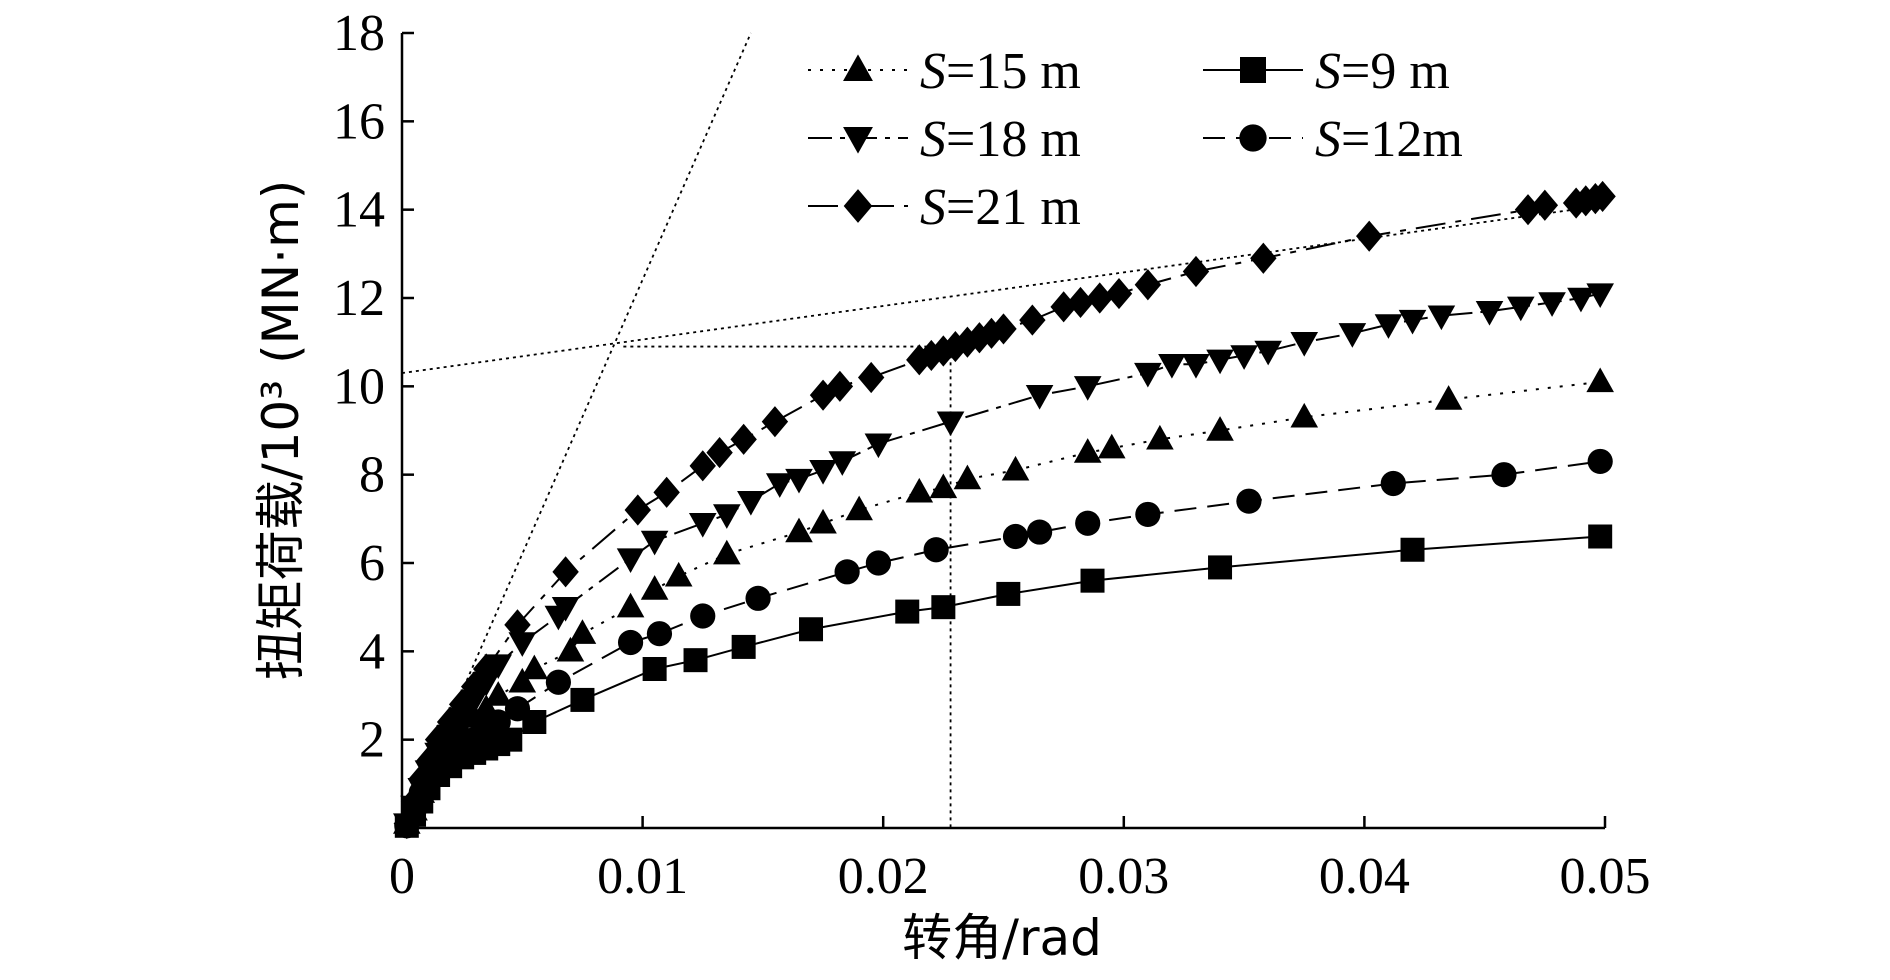 This screenshot has width=1890, height=980. What do you see at coordinates (858, 206) in the screenshot?
I see `legend-marker-diamond` at bounding box center [858, 206].